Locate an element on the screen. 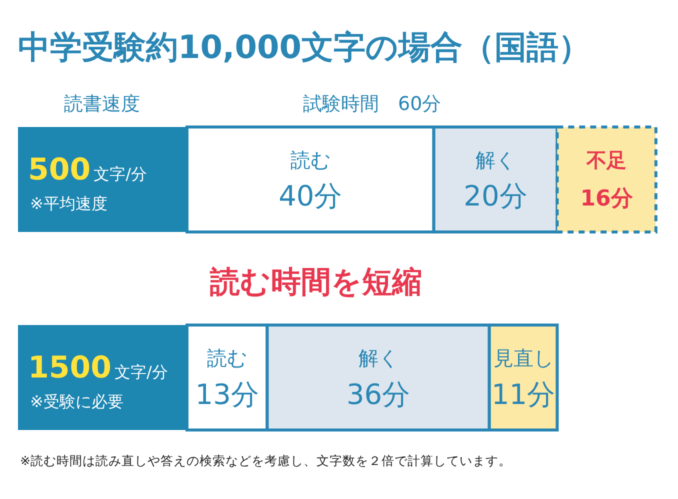  annotation: 読む時間を短縮 is located at coordinates (315, 282).